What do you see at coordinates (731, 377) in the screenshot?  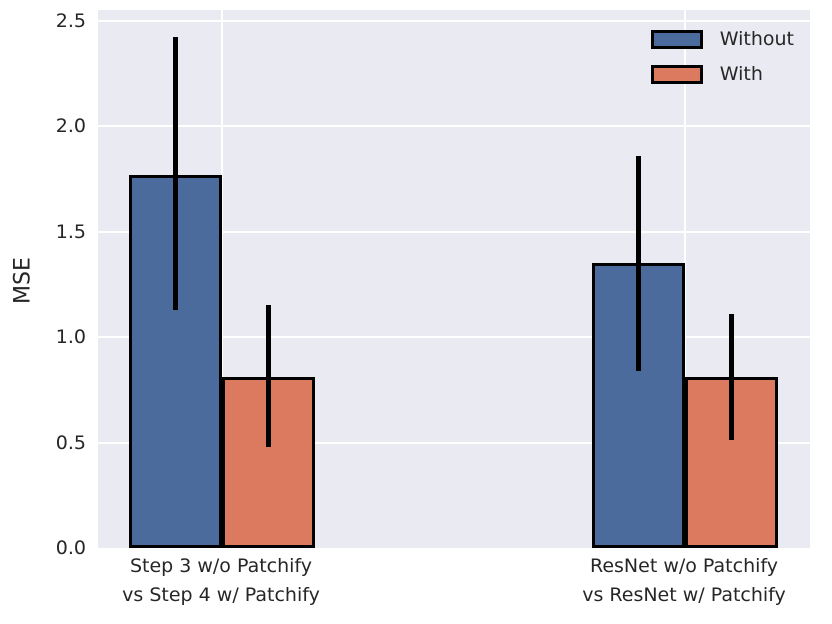 I see `error-bar-with-group2` at bounding box center [731, 377].